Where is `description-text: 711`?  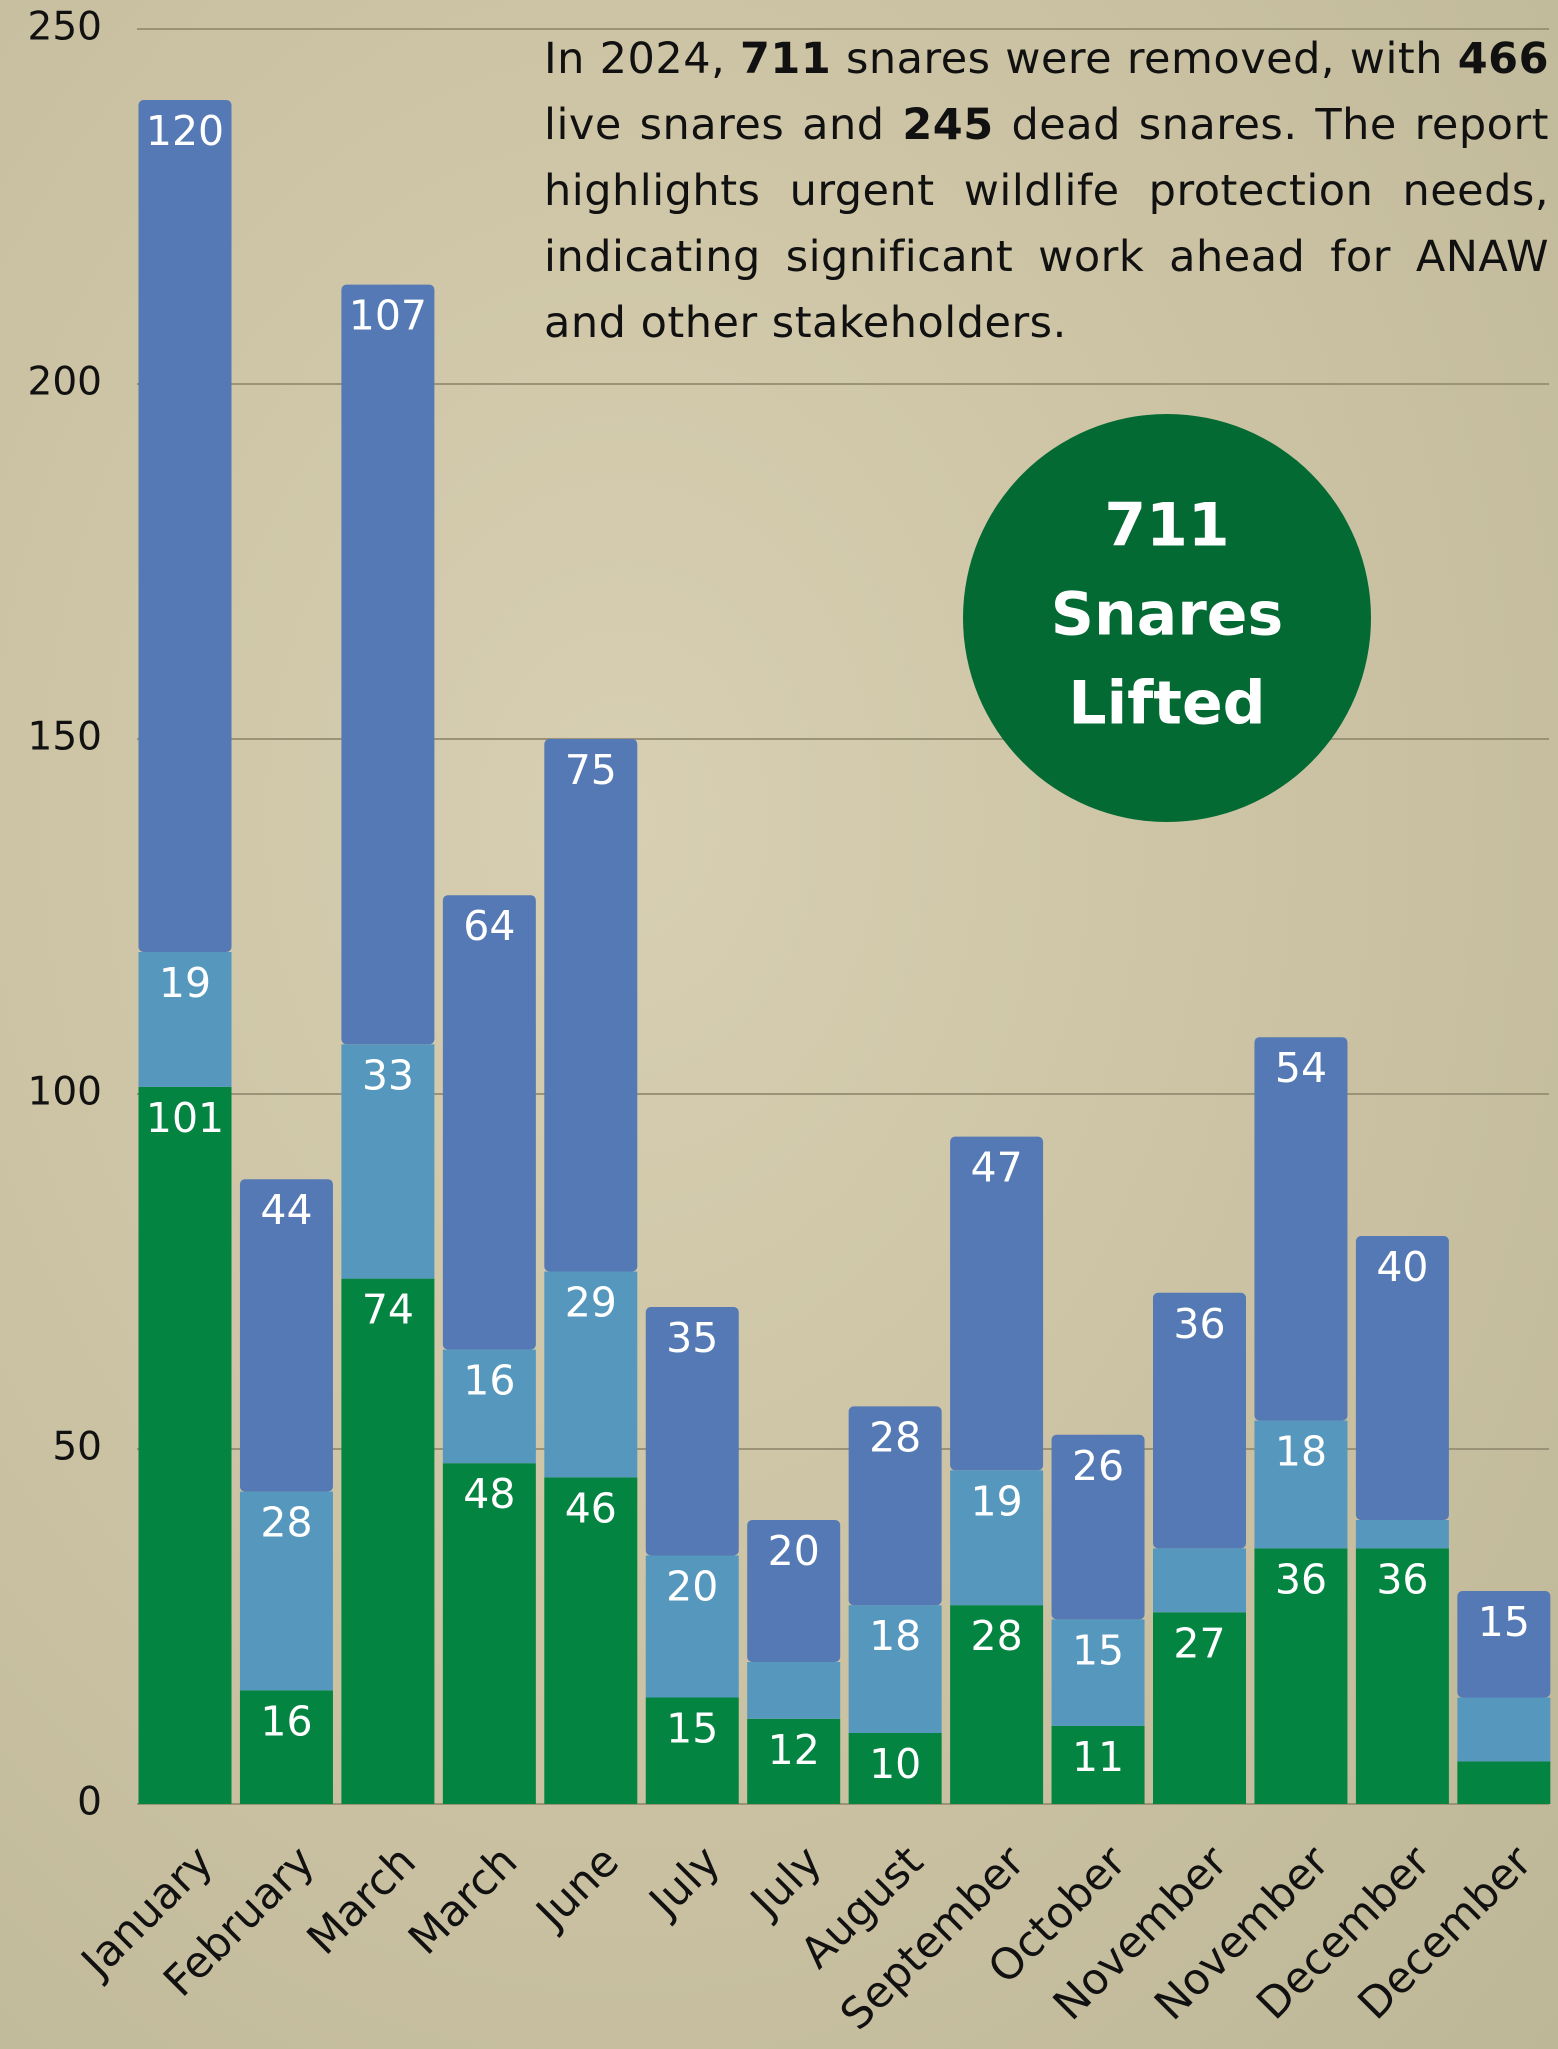 description-text: 711 is located at coordinates (785, 59).